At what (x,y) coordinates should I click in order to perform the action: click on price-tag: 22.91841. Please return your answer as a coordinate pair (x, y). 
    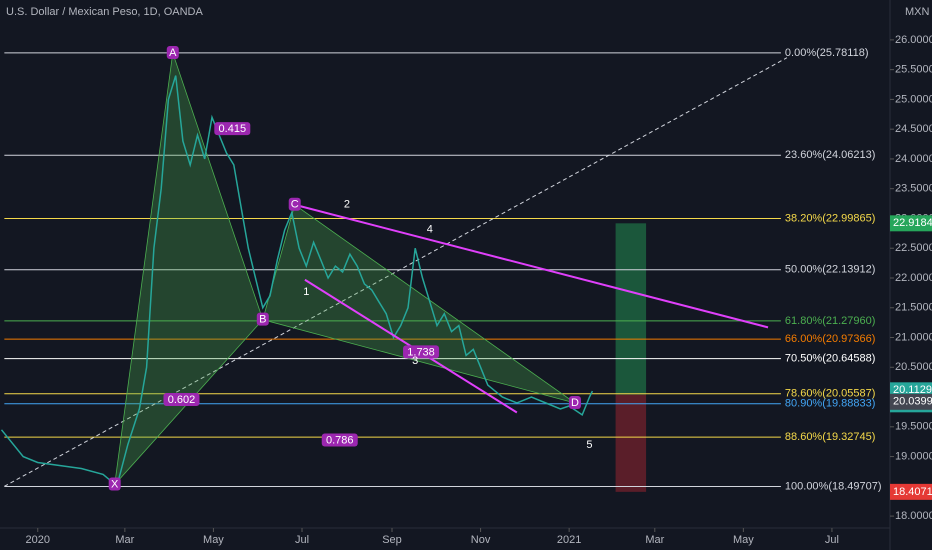
    Looking at the image, I should click on (911, 223).